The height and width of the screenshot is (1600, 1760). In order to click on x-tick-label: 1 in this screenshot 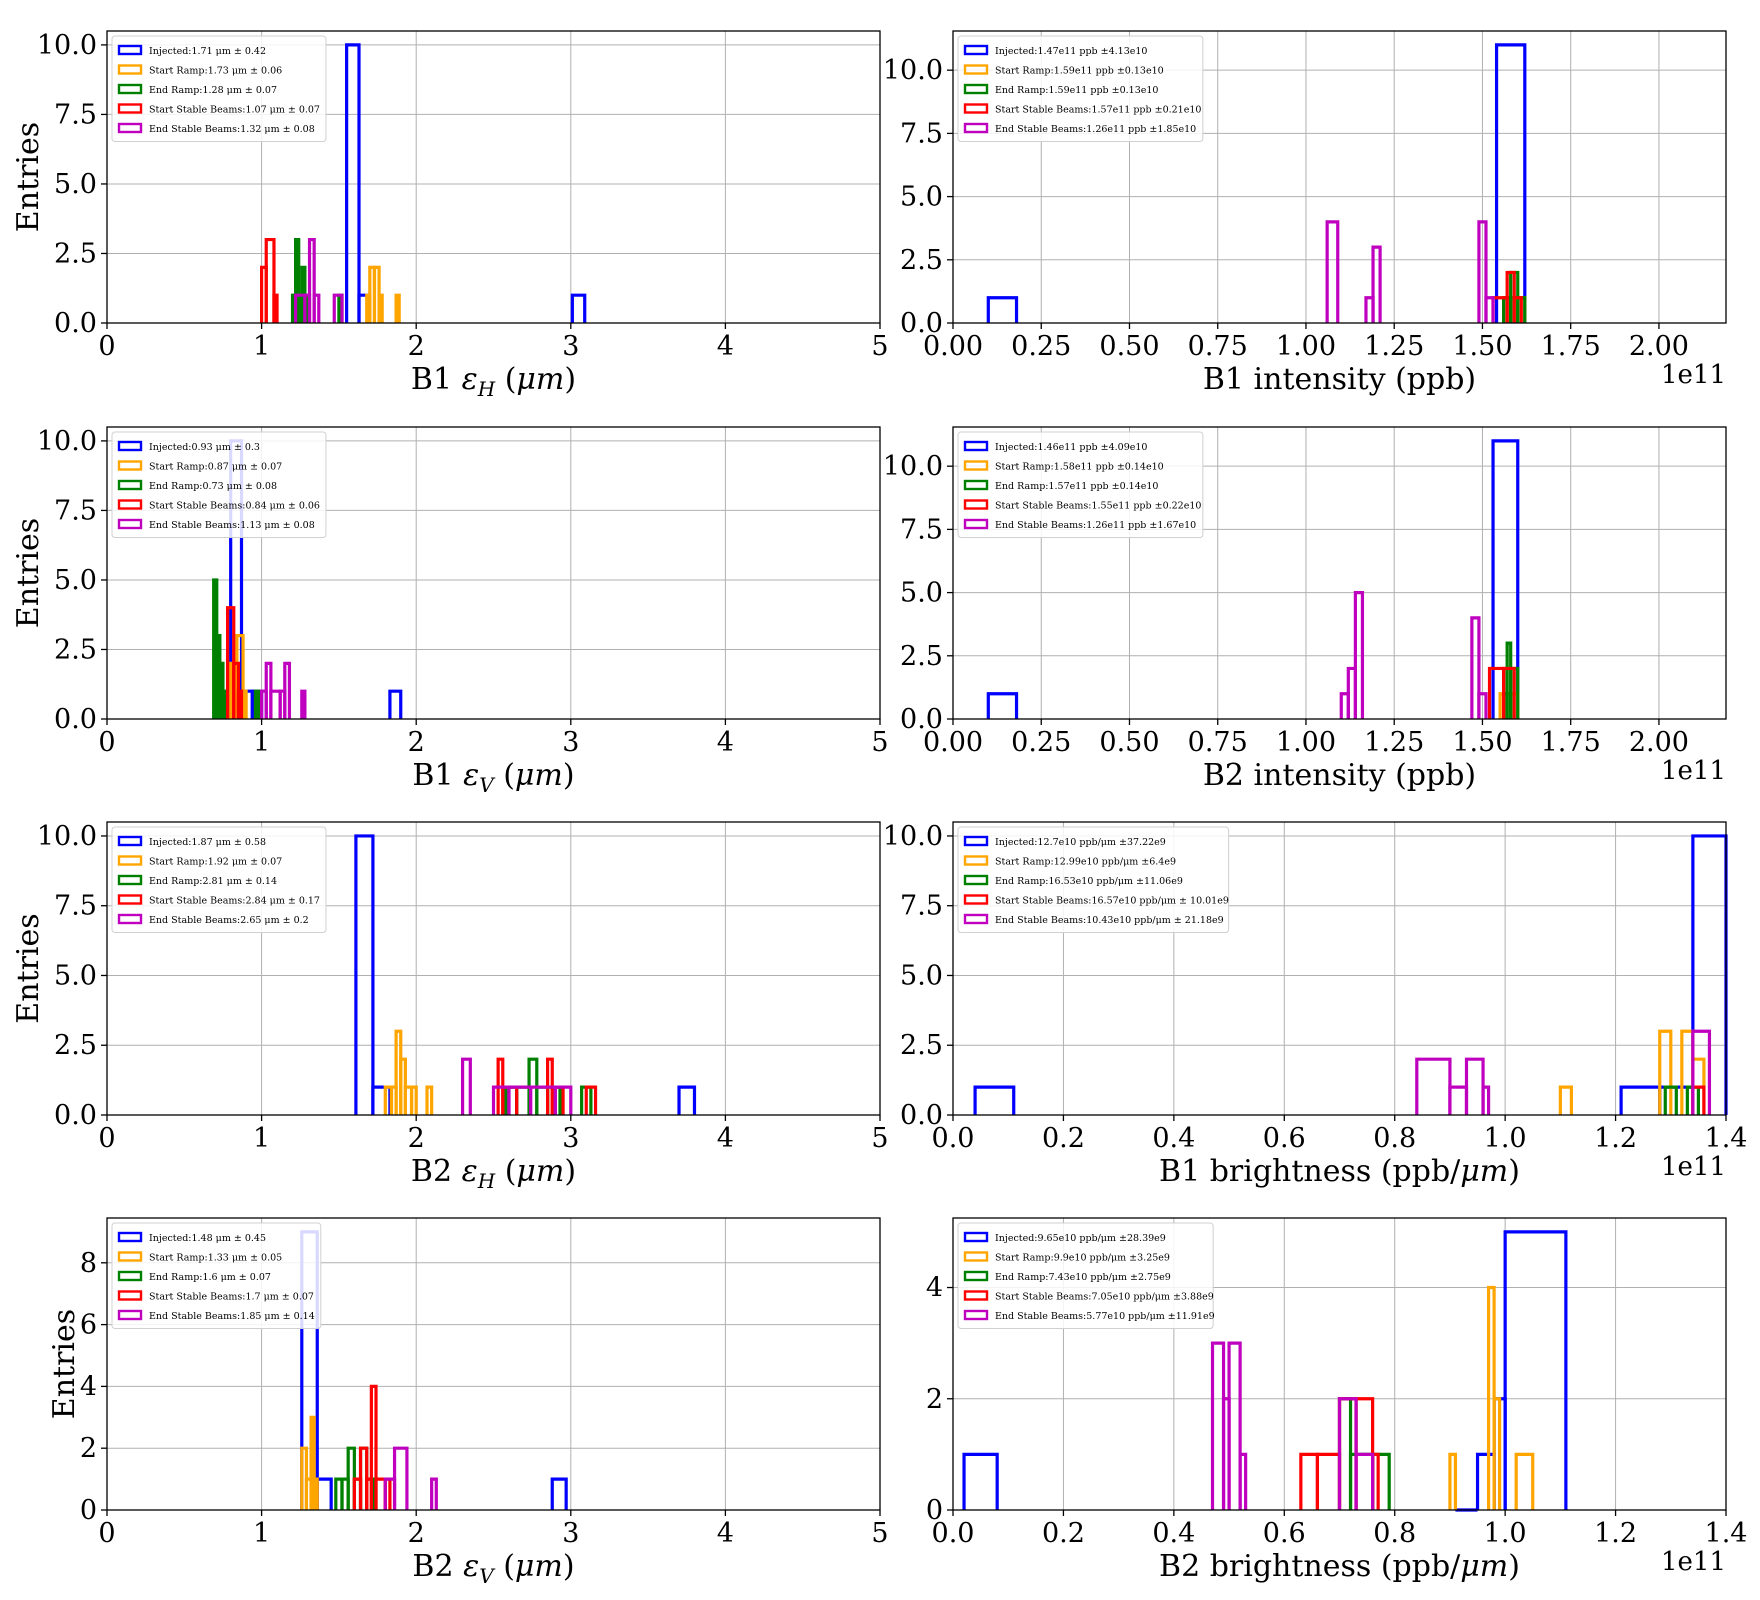, I will do `click(261, 1138)`.